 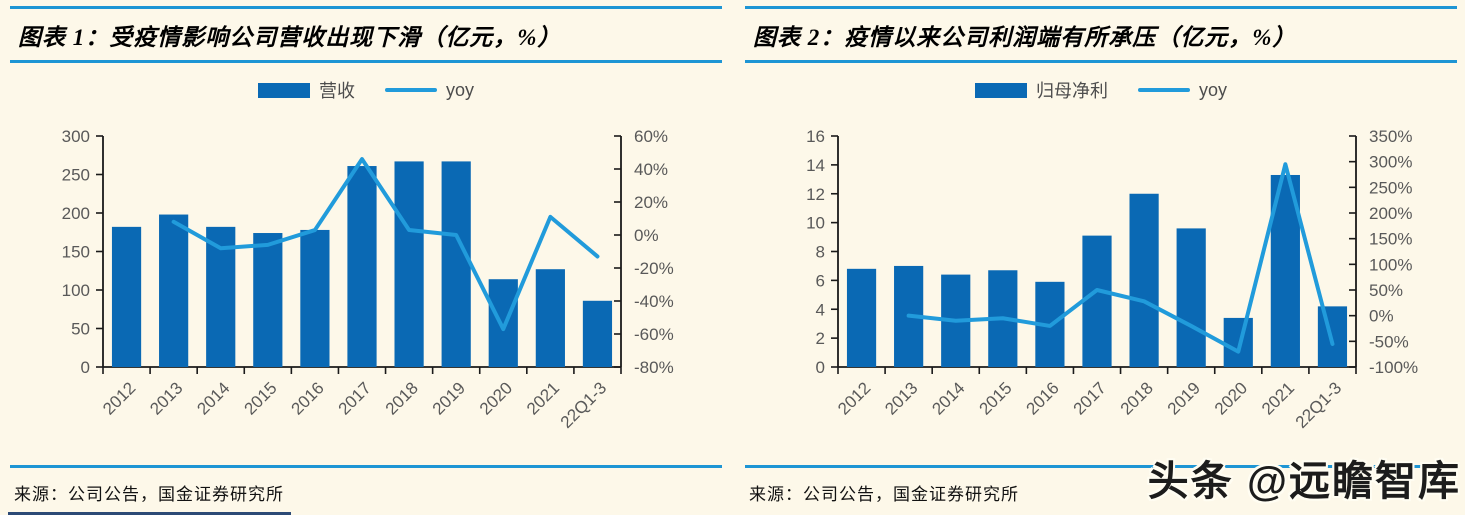 What do you see at coordinates (815, 165) in the screenshot?
I see `left-axis-tick-label: 14` at bounding box center [815, 165].